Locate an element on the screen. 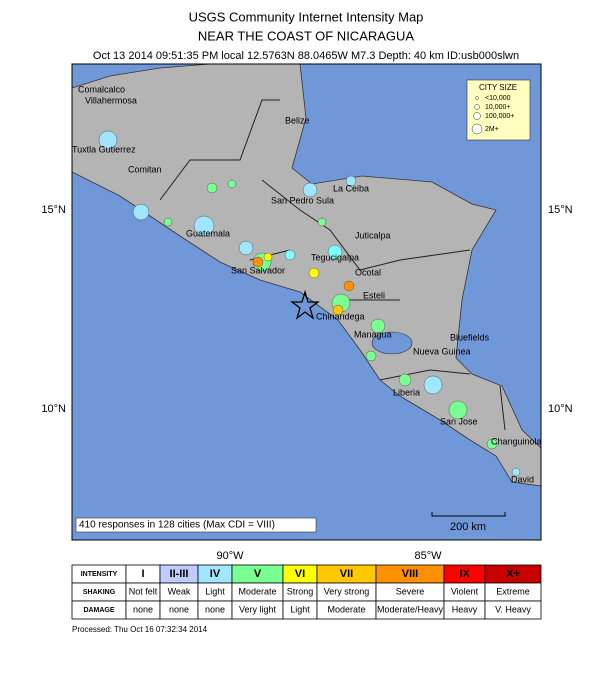 The width and height of the screenshot is (612, 684). city-label: Tuxtla Gutierrez is located at coordinates (104, 149).